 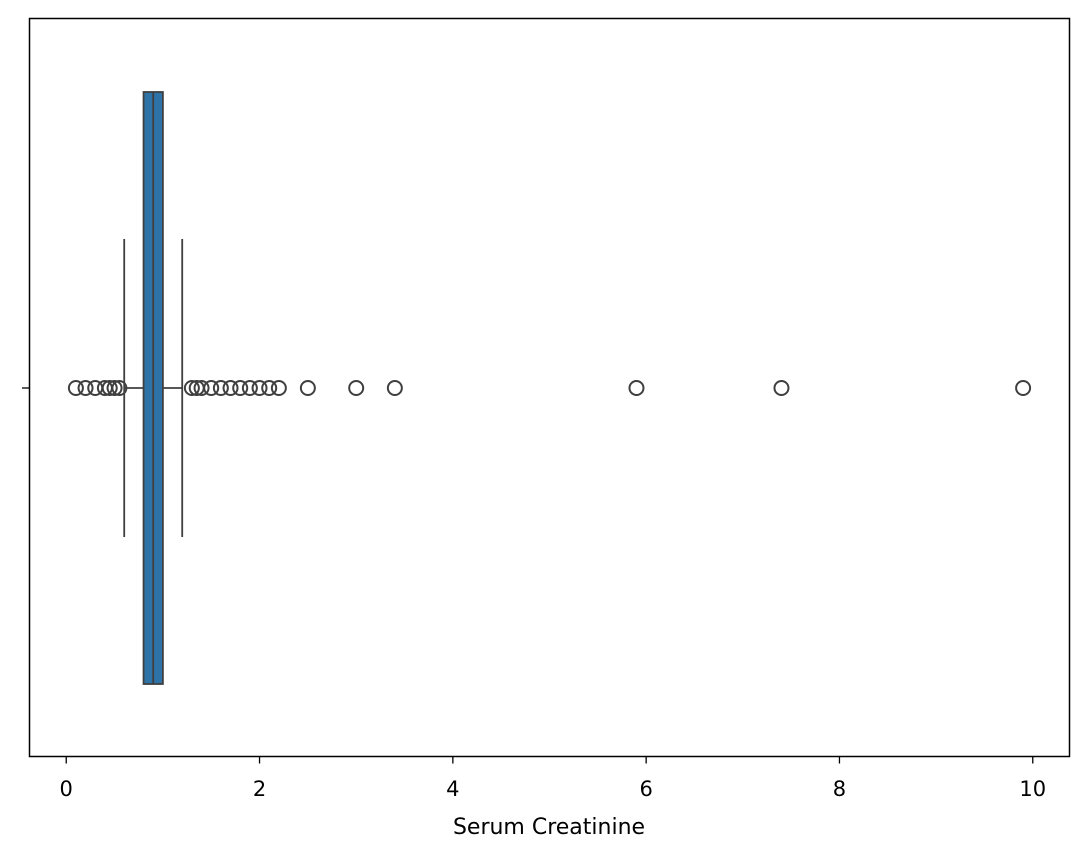 I want to click on x-tick-label: 6, so click(x=645, y=789).